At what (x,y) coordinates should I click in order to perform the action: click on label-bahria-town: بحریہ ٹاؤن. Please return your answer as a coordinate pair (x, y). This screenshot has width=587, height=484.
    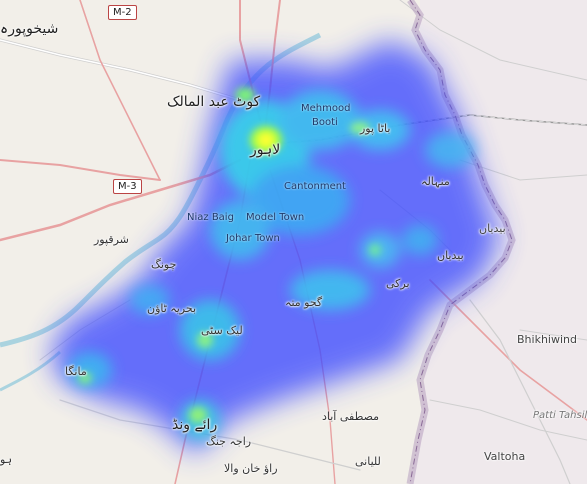
    Looking at the image, I should click on (172, 308).